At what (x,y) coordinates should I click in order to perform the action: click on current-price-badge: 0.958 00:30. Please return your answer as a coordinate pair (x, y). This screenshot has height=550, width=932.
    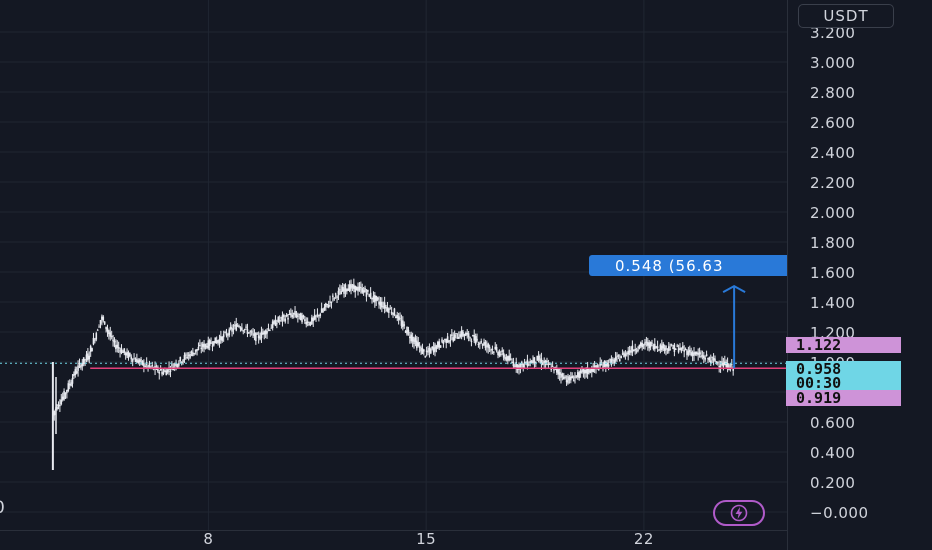
    Looking at the image, I should click on (843, 376).